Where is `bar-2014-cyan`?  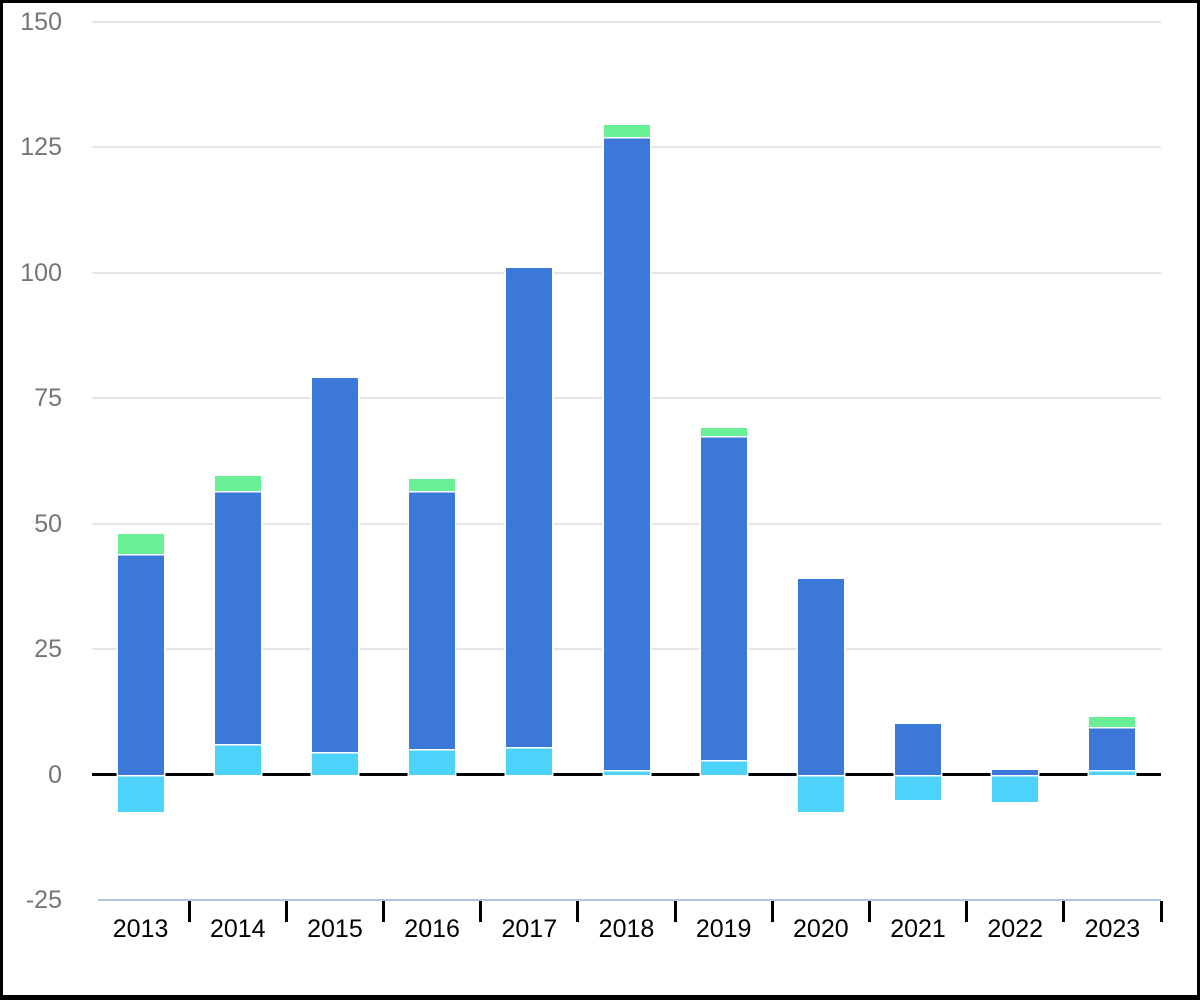 bar-2014-cyan is located at coordinates (237, 759).